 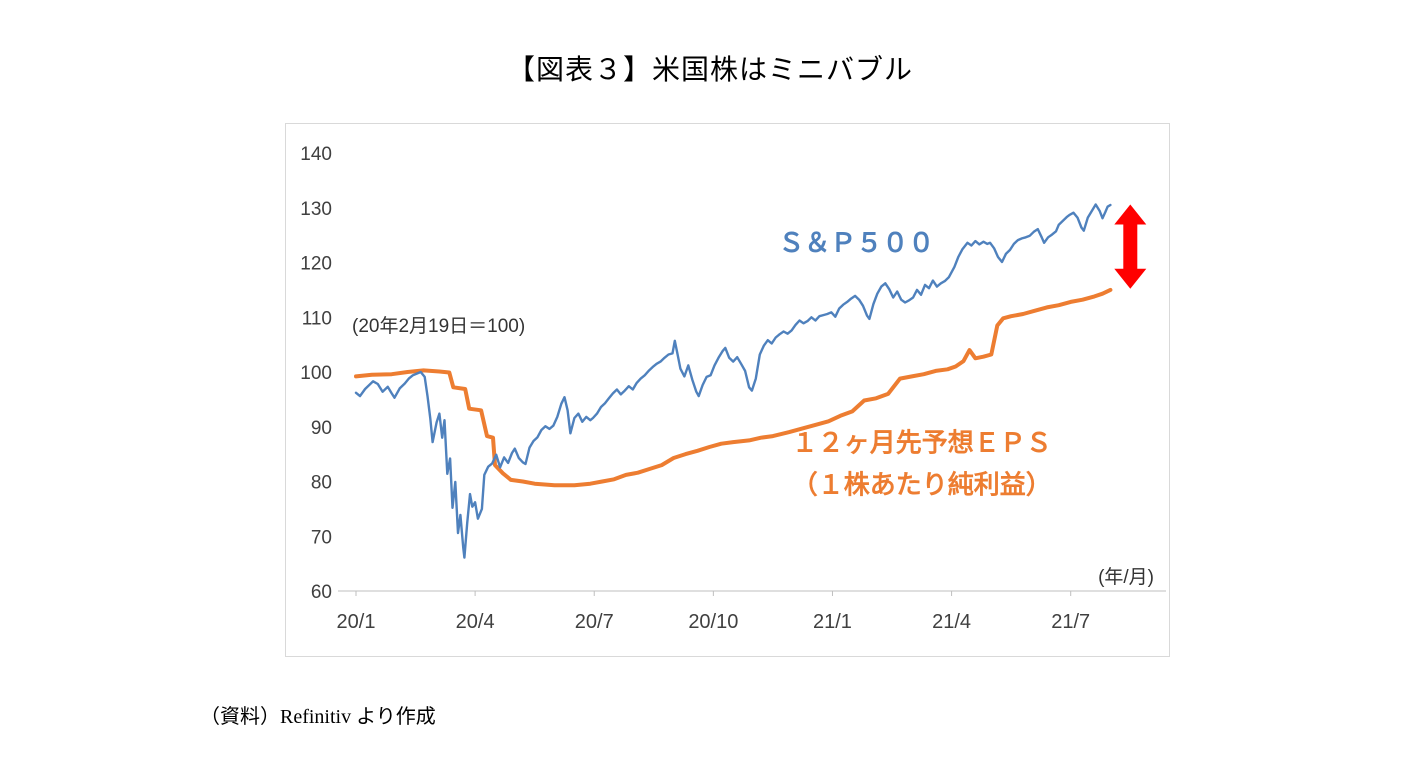 What do you see at coordinates (594, 622) in the screenshot?
I see `x-axis-tick-label: 20/7` at bounding box center [594, 622].